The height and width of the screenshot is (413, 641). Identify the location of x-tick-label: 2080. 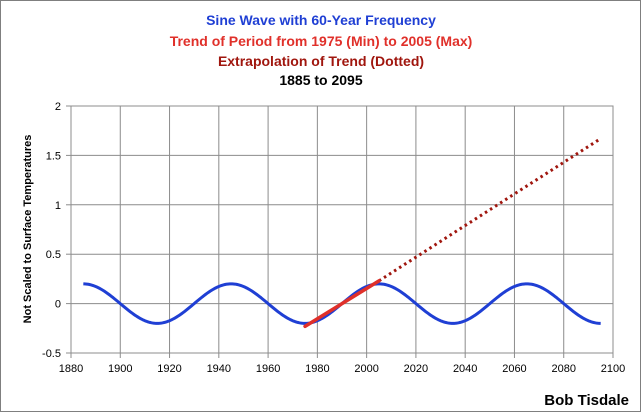
(563, 369).